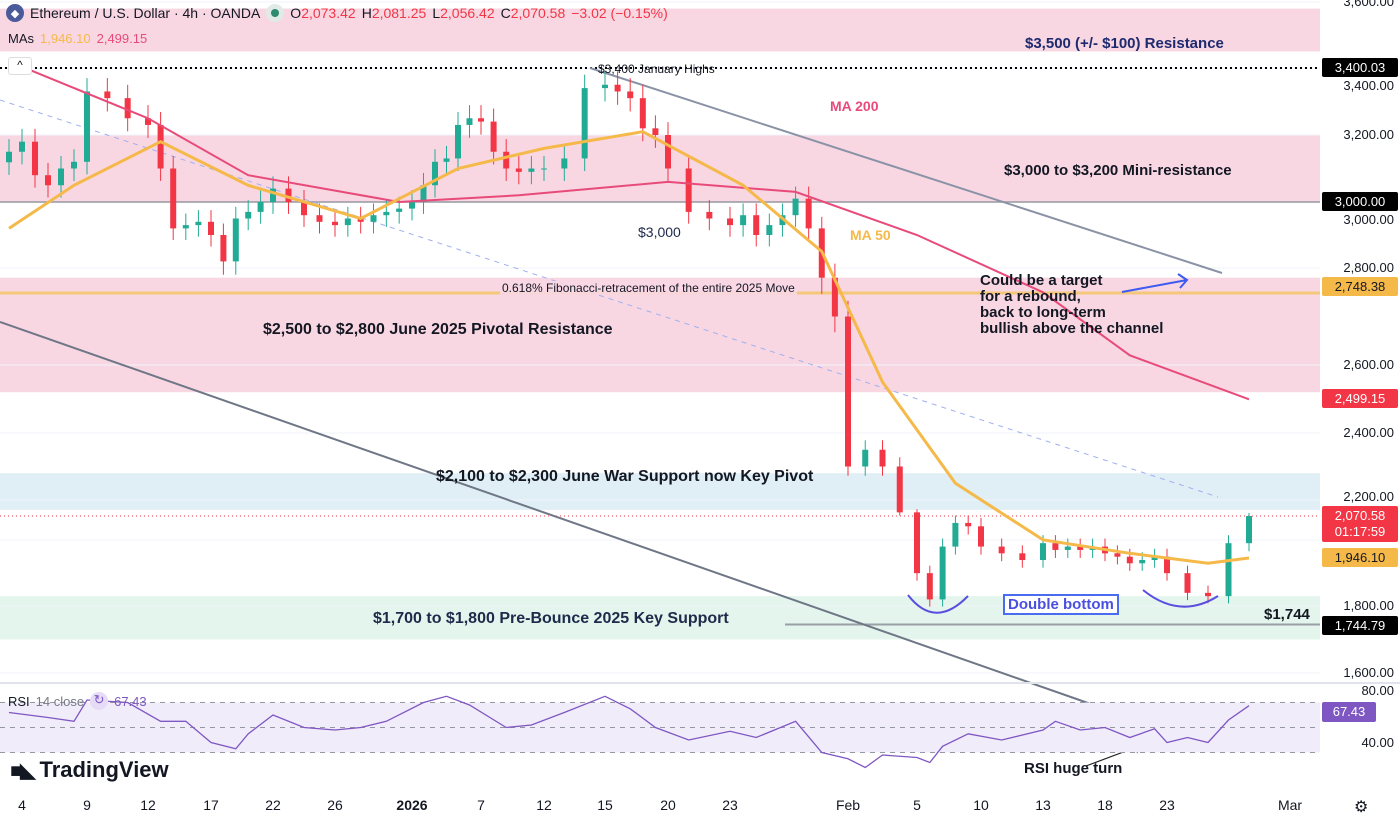 The image size is (1400, 820). What do you see at coordinates (296, 13) in the screenshot?
I see `open-label: O` at bounding box center [296, 13].